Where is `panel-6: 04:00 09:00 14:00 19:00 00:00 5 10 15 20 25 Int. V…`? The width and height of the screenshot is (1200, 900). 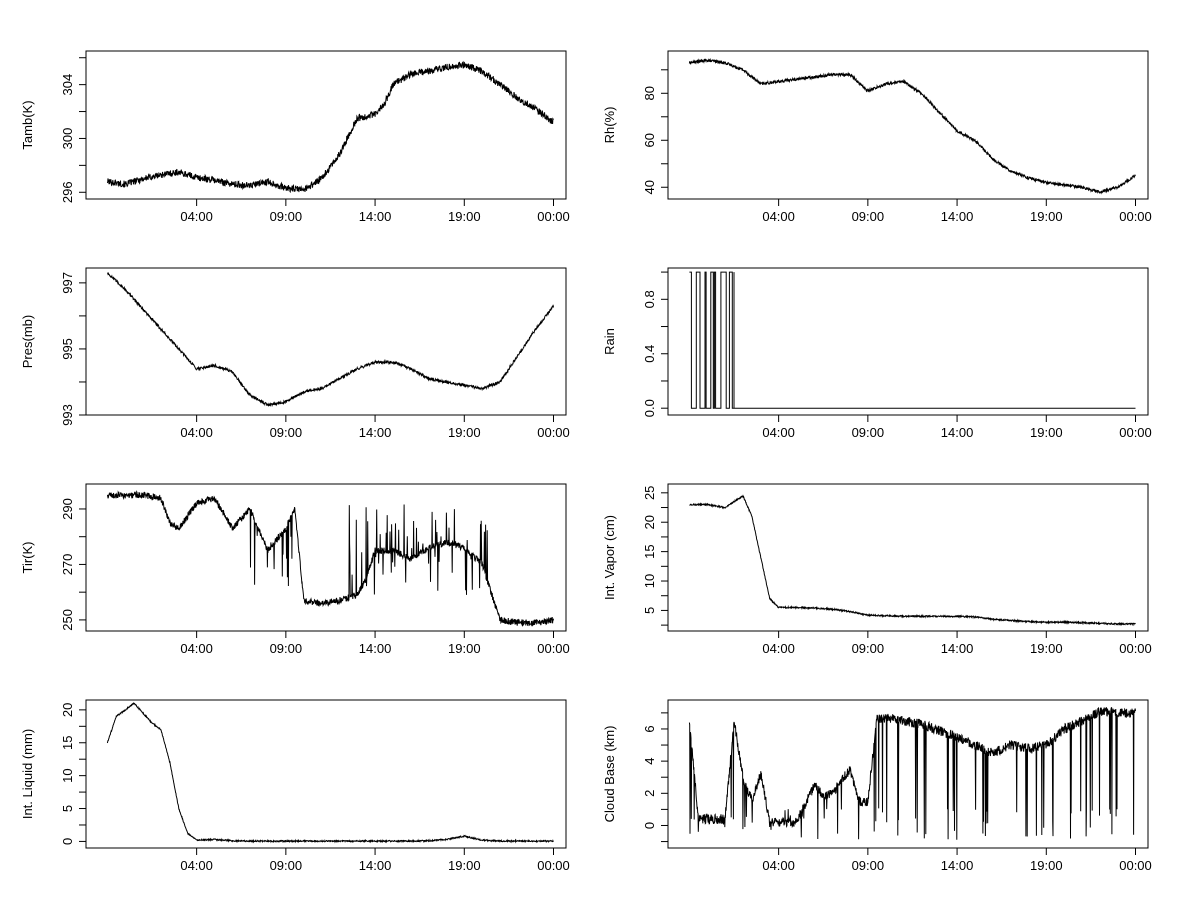
panel-6: 04:00 09:00 14:00 19:00 00:00 5 10 15 20 25 Int. V… is located at coordinates (877, 569).